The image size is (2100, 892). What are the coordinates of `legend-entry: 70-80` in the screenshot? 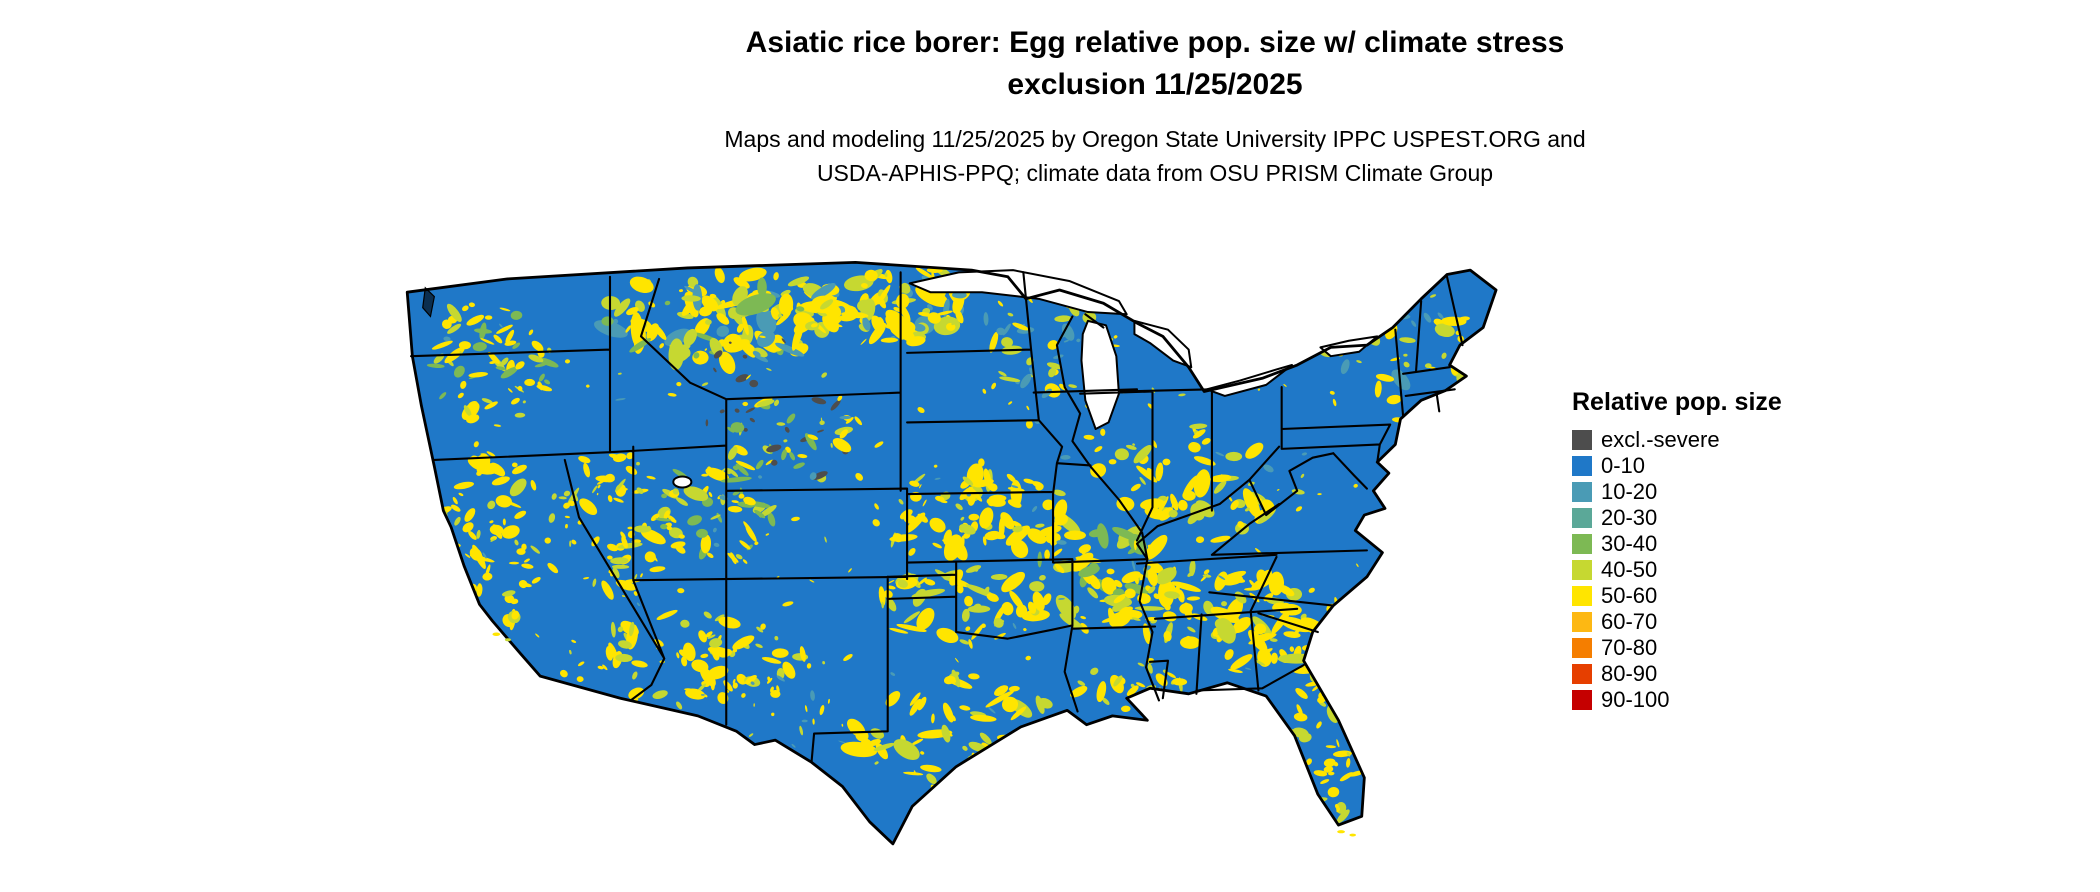 It's located at (1722, 648).